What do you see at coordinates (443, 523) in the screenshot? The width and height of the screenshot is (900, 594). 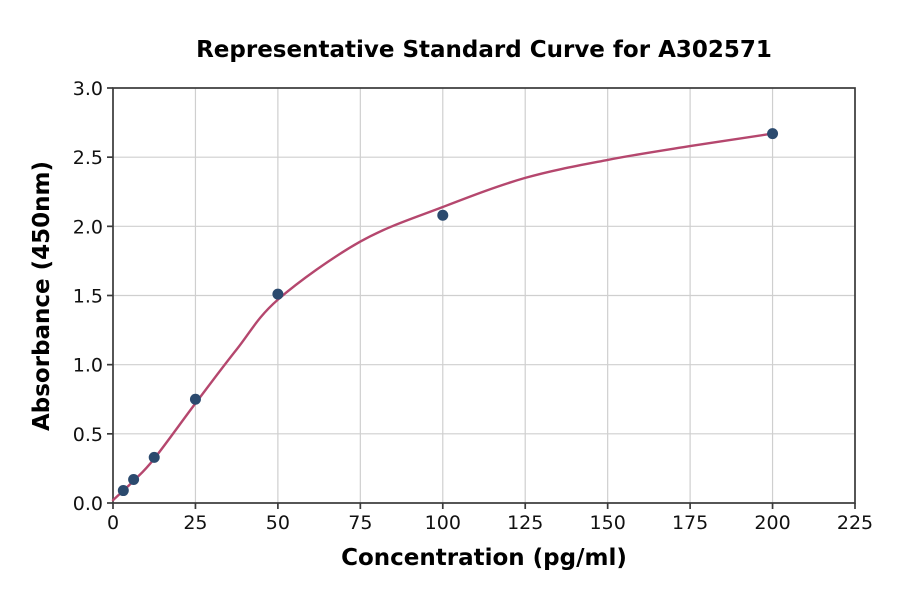 I see `x-tick-label: 100` at bounding box center [443, 523].